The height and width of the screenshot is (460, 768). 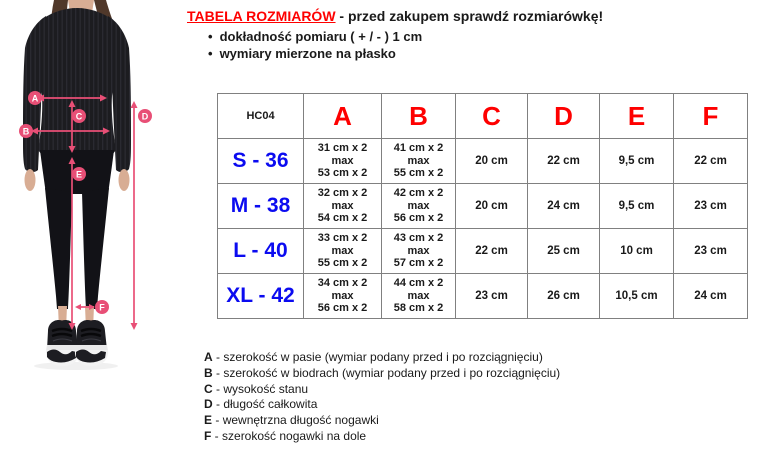 I want to click on hand-left, so click(x=30, y=180).